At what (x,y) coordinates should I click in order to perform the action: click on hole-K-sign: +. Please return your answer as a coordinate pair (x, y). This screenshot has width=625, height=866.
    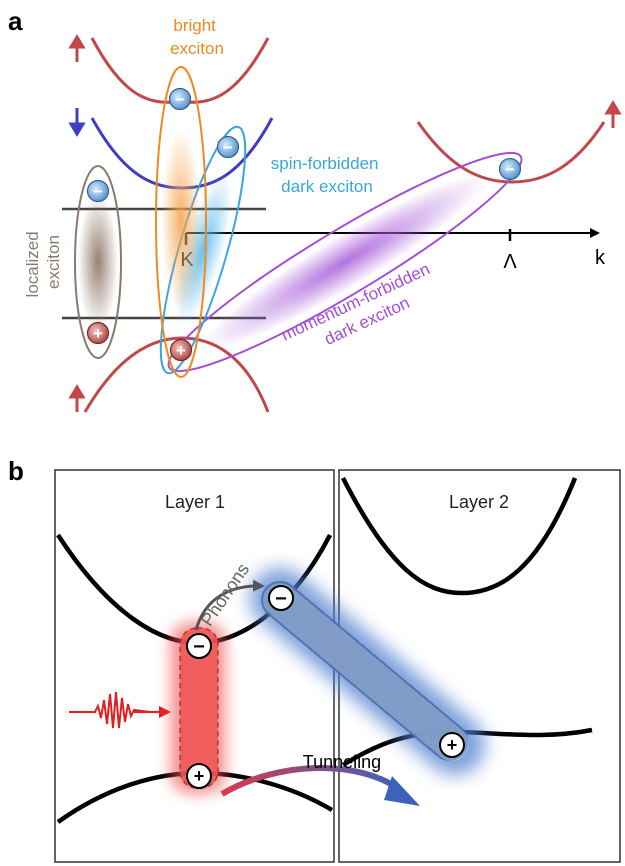
    Looking at the image, I should click on (181, 350).